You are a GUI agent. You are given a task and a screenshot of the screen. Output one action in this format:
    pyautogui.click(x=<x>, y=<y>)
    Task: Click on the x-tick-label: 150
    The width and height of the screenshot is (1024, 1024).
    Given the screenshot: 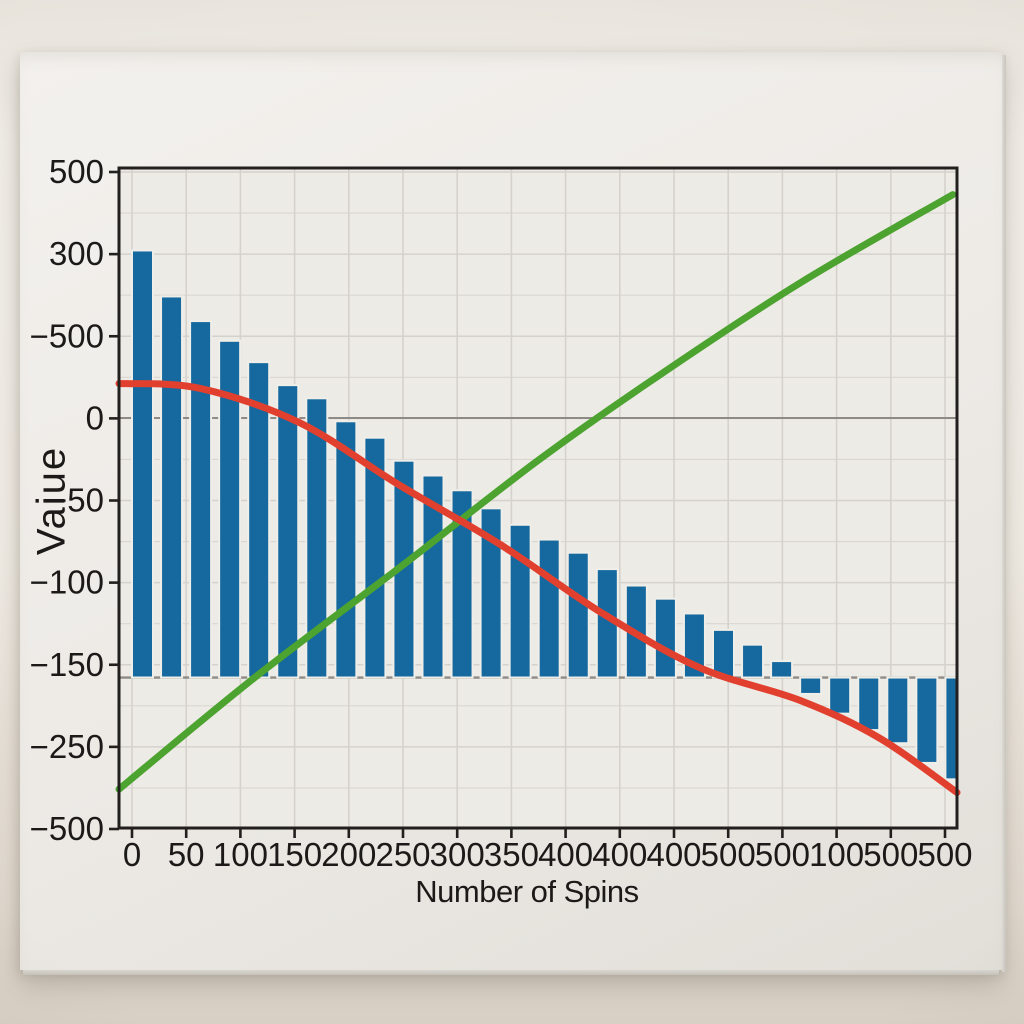 What is the action you would take?
    pyautogui.click(x=294, y=854)
    